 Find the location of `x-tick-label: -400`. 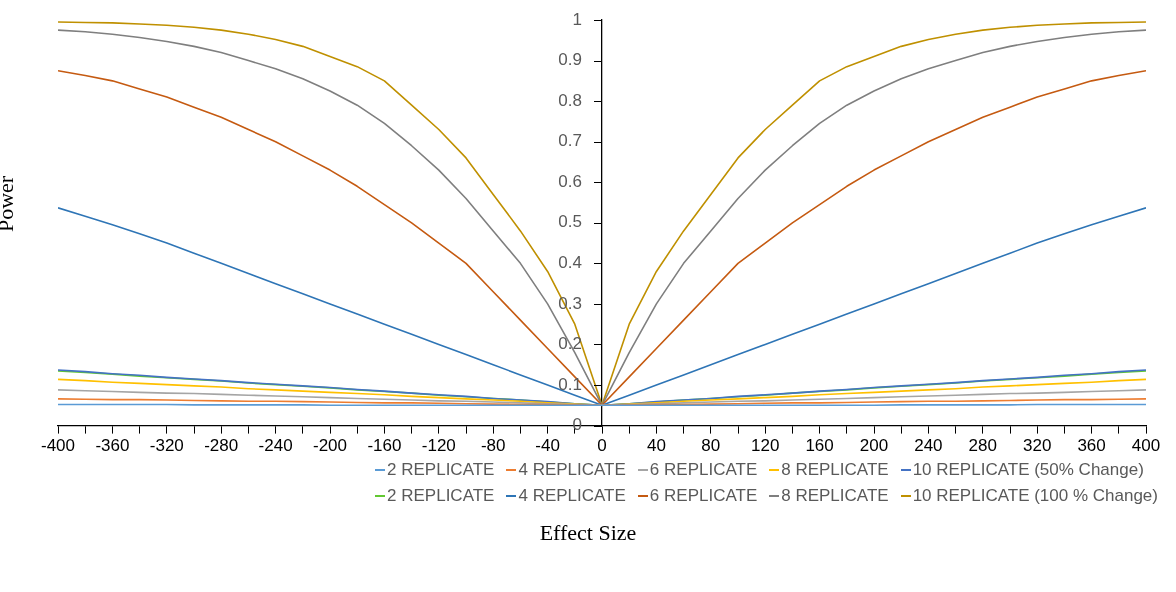

x-tick-label: -400 is located at coordinates (58, 446).